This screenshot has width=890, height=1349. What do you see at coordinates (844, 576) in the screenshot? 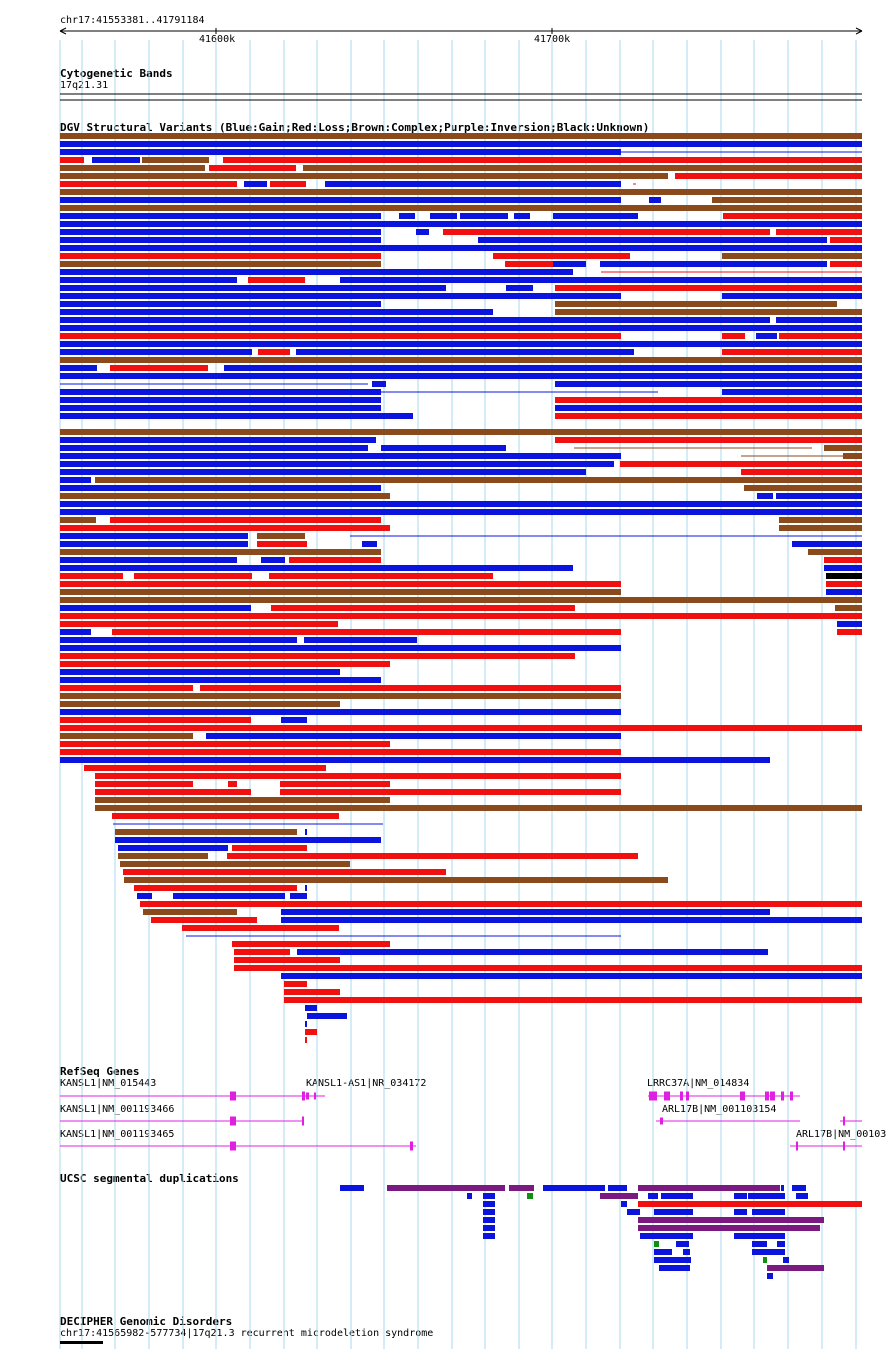
I see `dgv-variant-unknown` at bounding box center [844, 576].